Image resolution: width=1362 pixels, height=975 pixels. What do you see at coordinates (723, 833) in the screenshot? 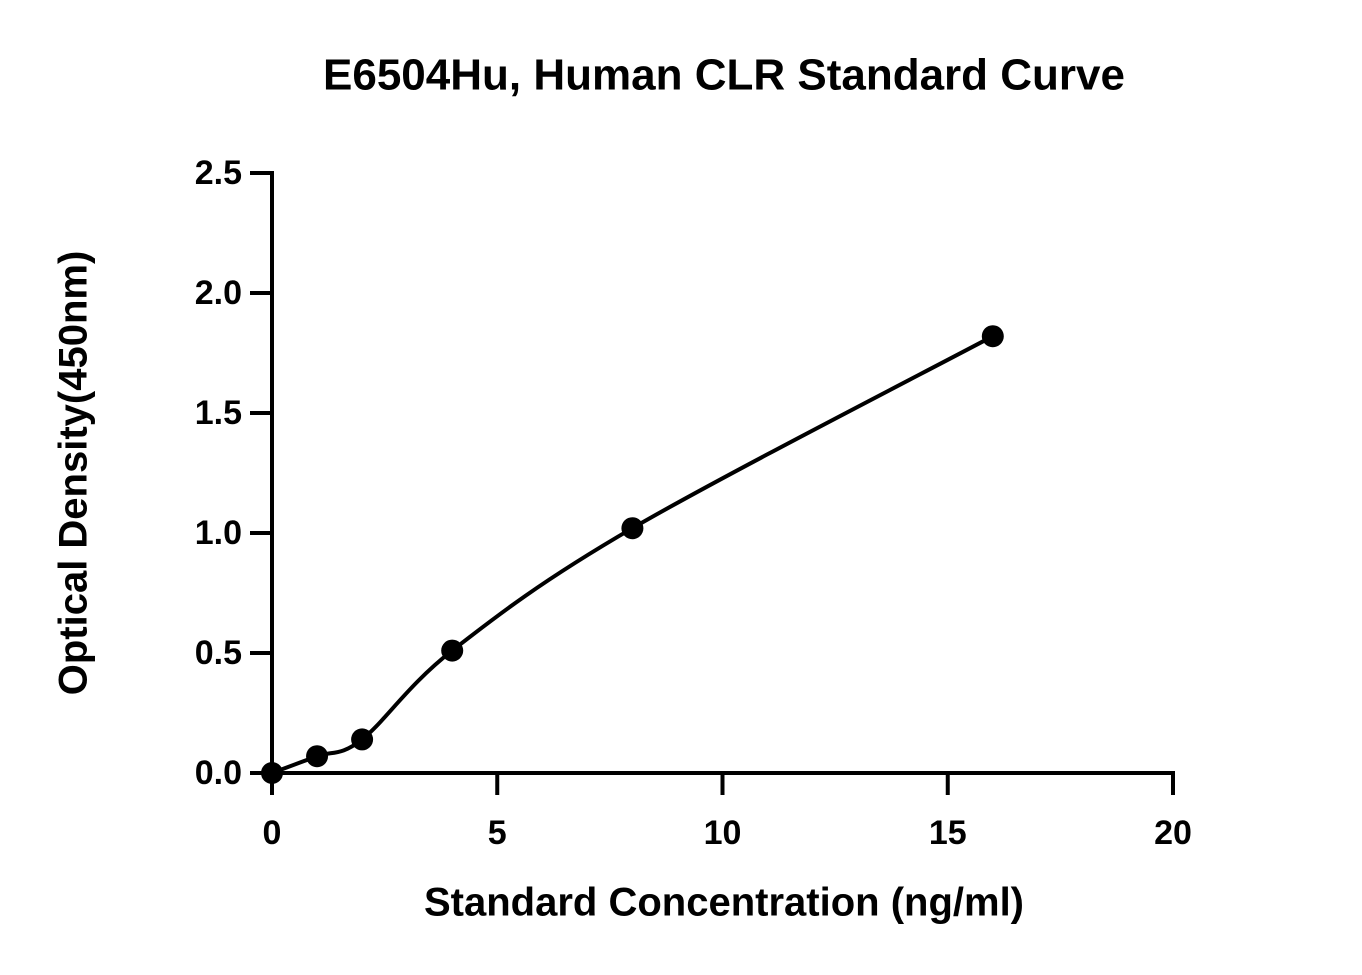
I see `x-tick-label: 10` at bounding box center [723, 833].